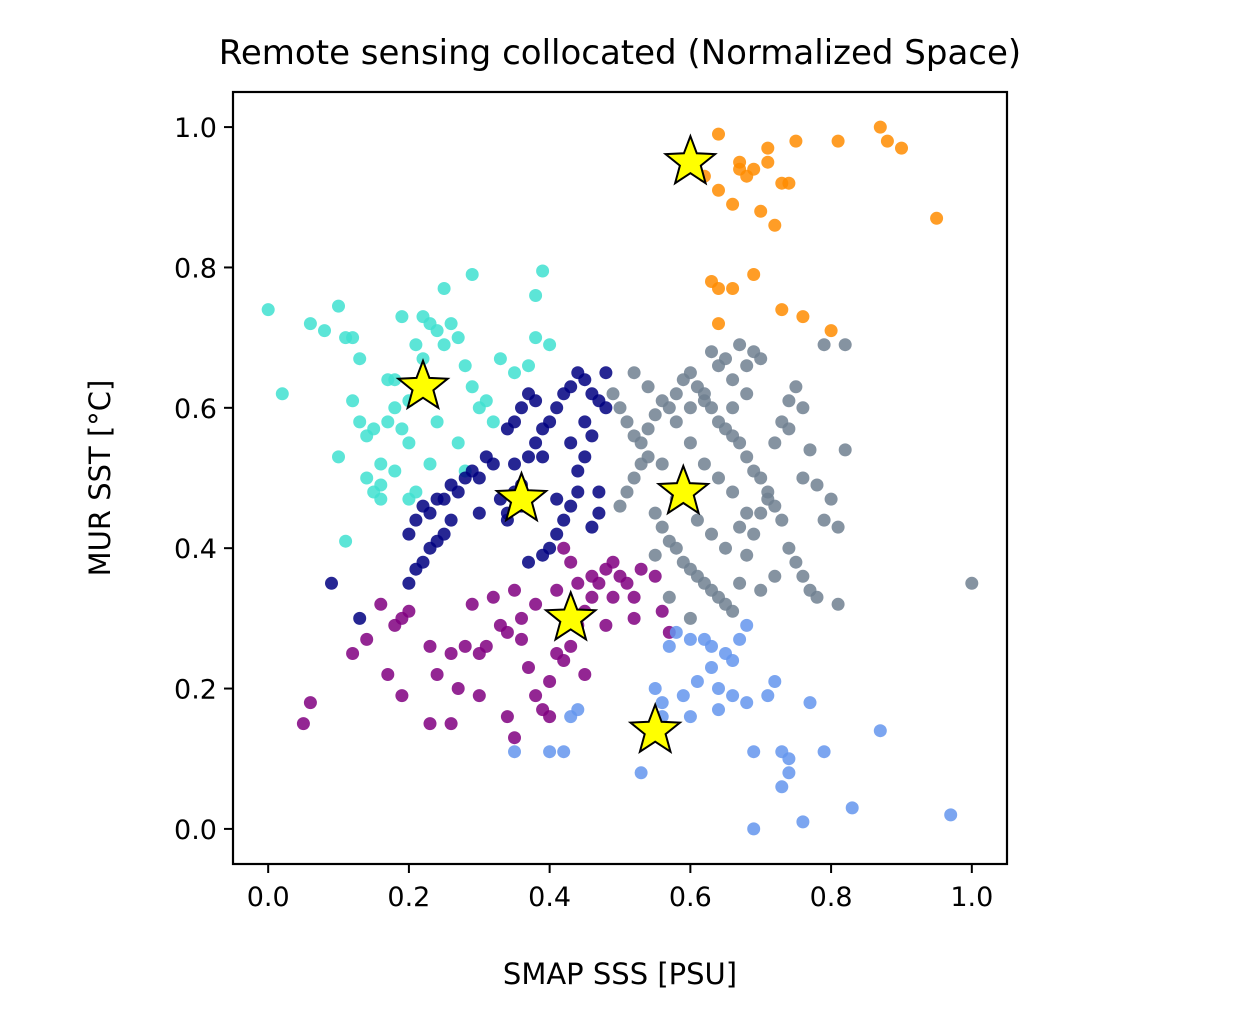 This screenshot has width=1240, height=1022. What do you see at coordinates (620, 974) in the screenshot?
I see `x-axis-label: SMAP SSS [PSU]` at bounding box center [620, 974].